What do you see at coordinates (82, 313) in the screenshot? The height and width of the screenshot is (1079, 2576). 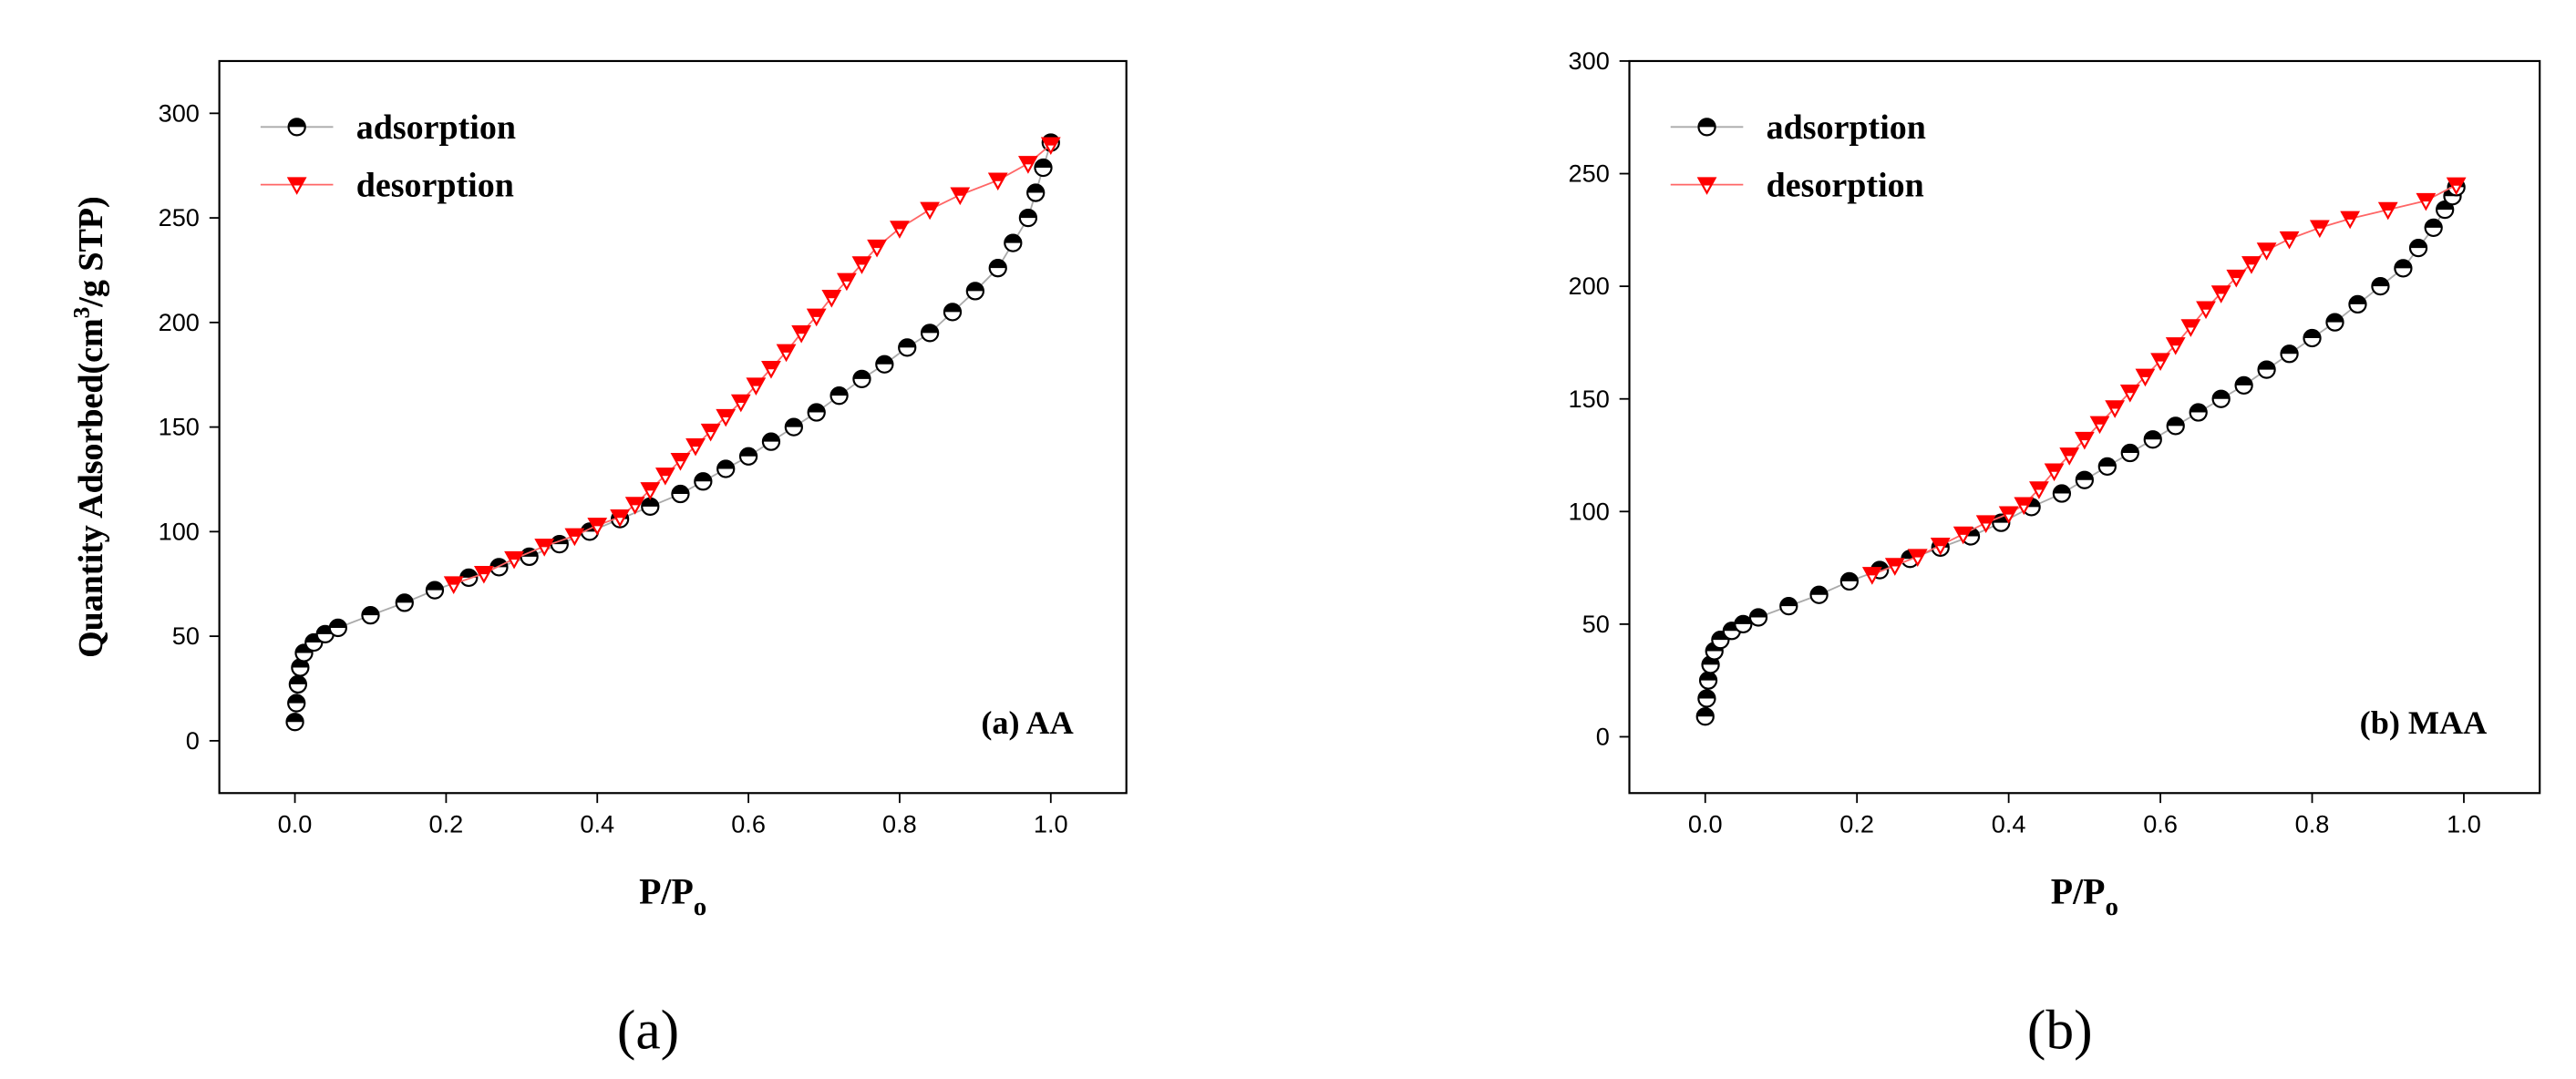 I see `y-axis-label-sup: 3` at bounding box center [82, 313].